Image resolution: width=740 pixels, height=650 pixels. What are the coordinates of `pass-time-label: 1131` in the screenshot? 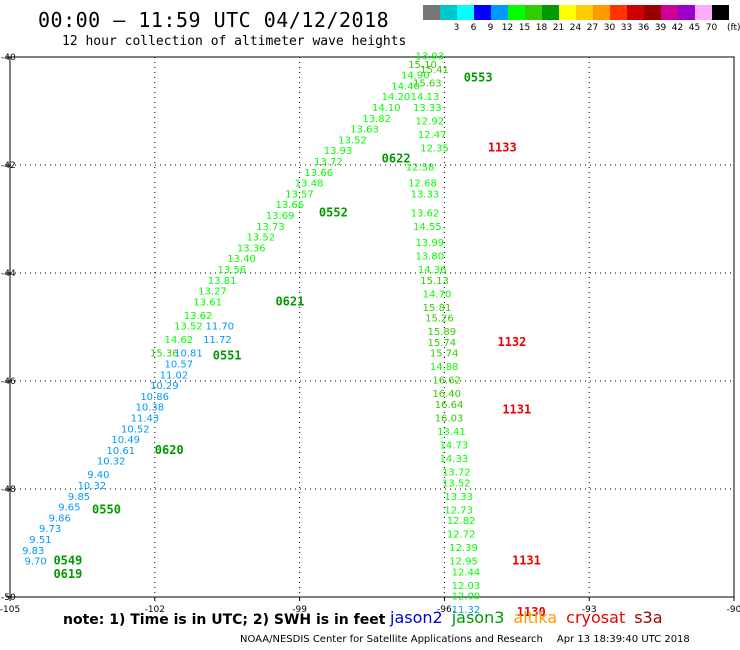 It's located at (526, 561).